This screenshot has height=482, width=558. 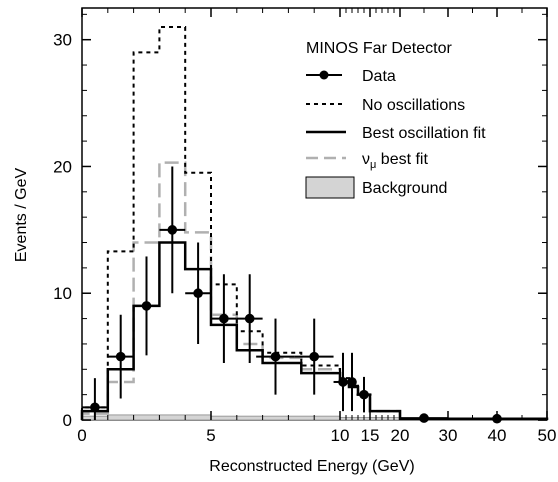 What do you see at coordinates (547, 435) in the screenshot?
I see `x-tick-label-7: 50` at bounding box center [547, 435].